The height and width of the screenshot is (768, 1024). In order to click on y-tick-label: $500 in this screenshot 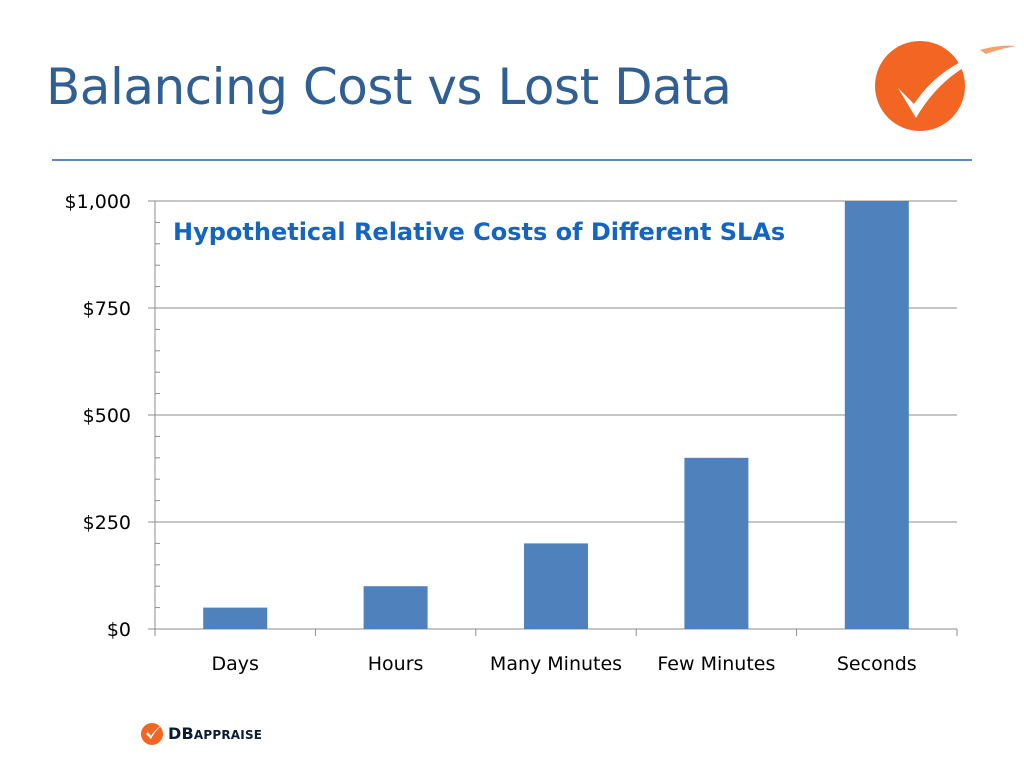, I will do `click(107, 416)`.